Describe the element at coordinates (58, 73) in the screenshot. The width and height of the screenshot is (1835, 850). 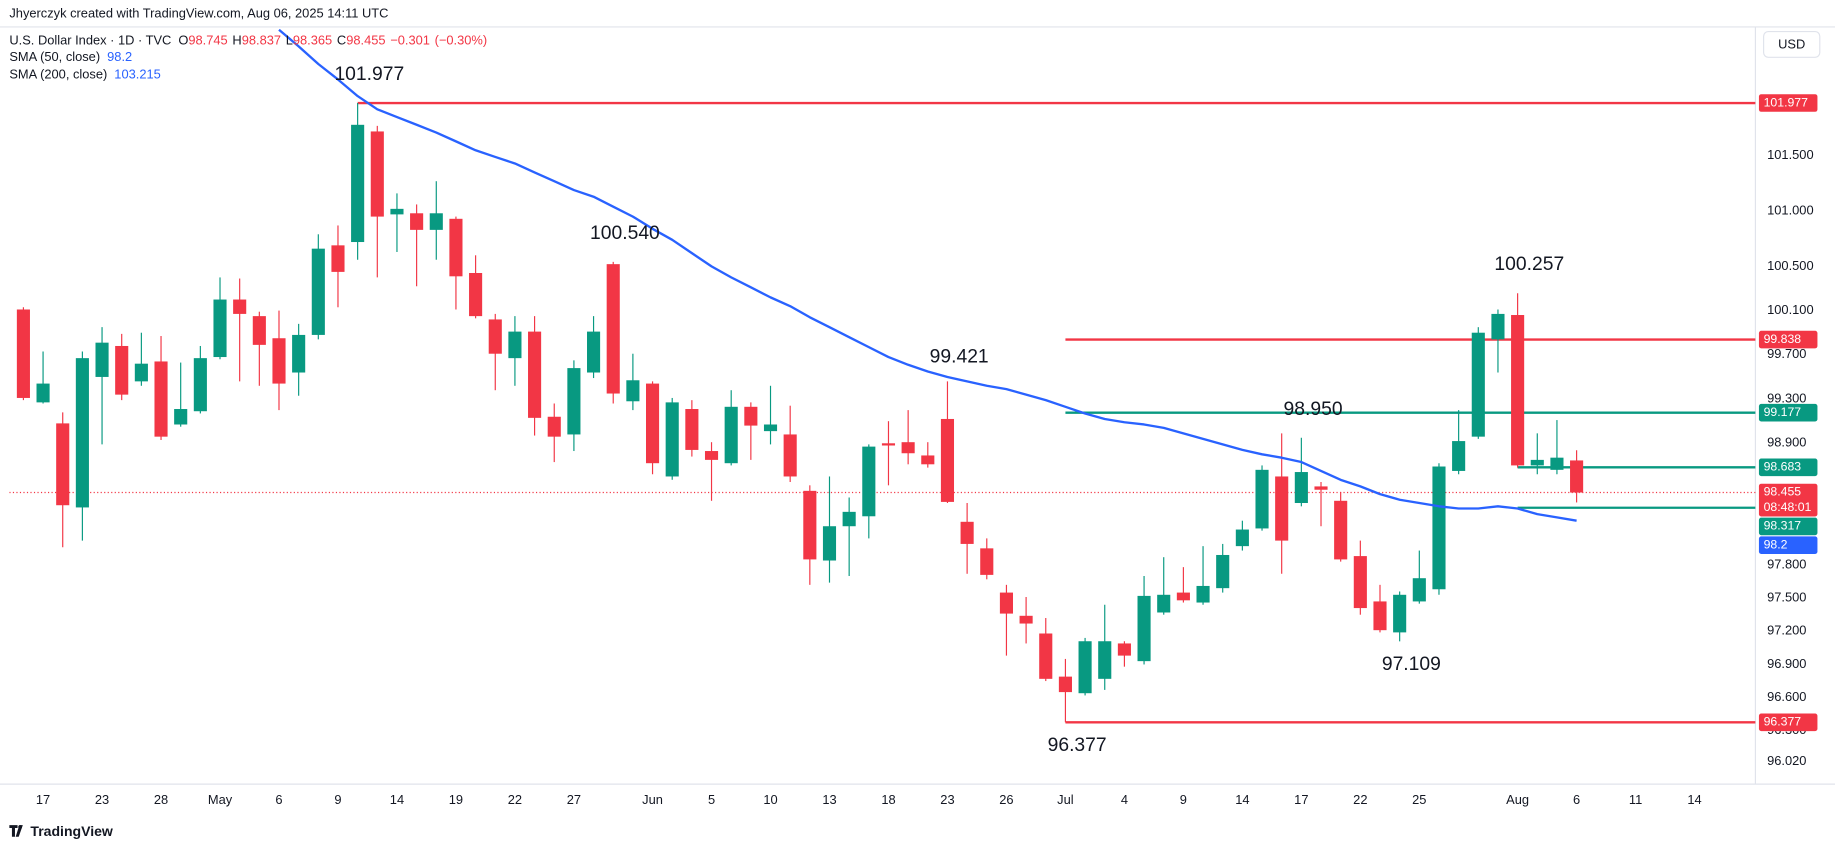
I see `legend-sma200-name: SMA (200, close)` at that location.